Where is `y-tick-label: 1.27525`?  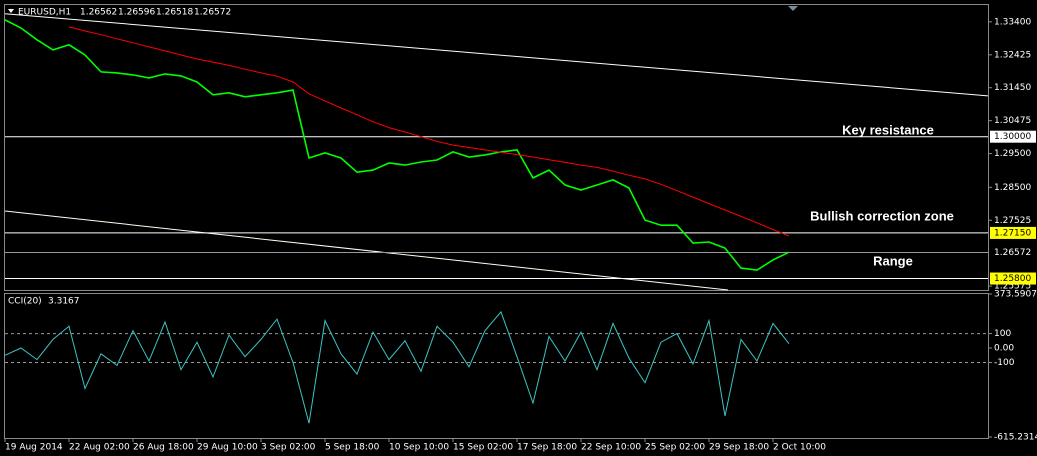
y-tick-label: 1.27525 is located at coordinates (1012, 221).